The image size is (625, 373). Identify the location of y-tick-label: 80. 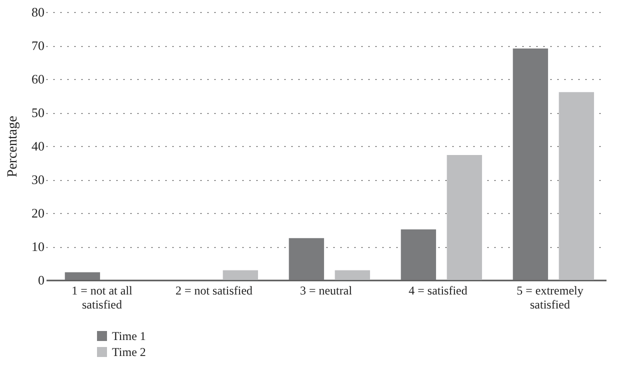
(38, 12).